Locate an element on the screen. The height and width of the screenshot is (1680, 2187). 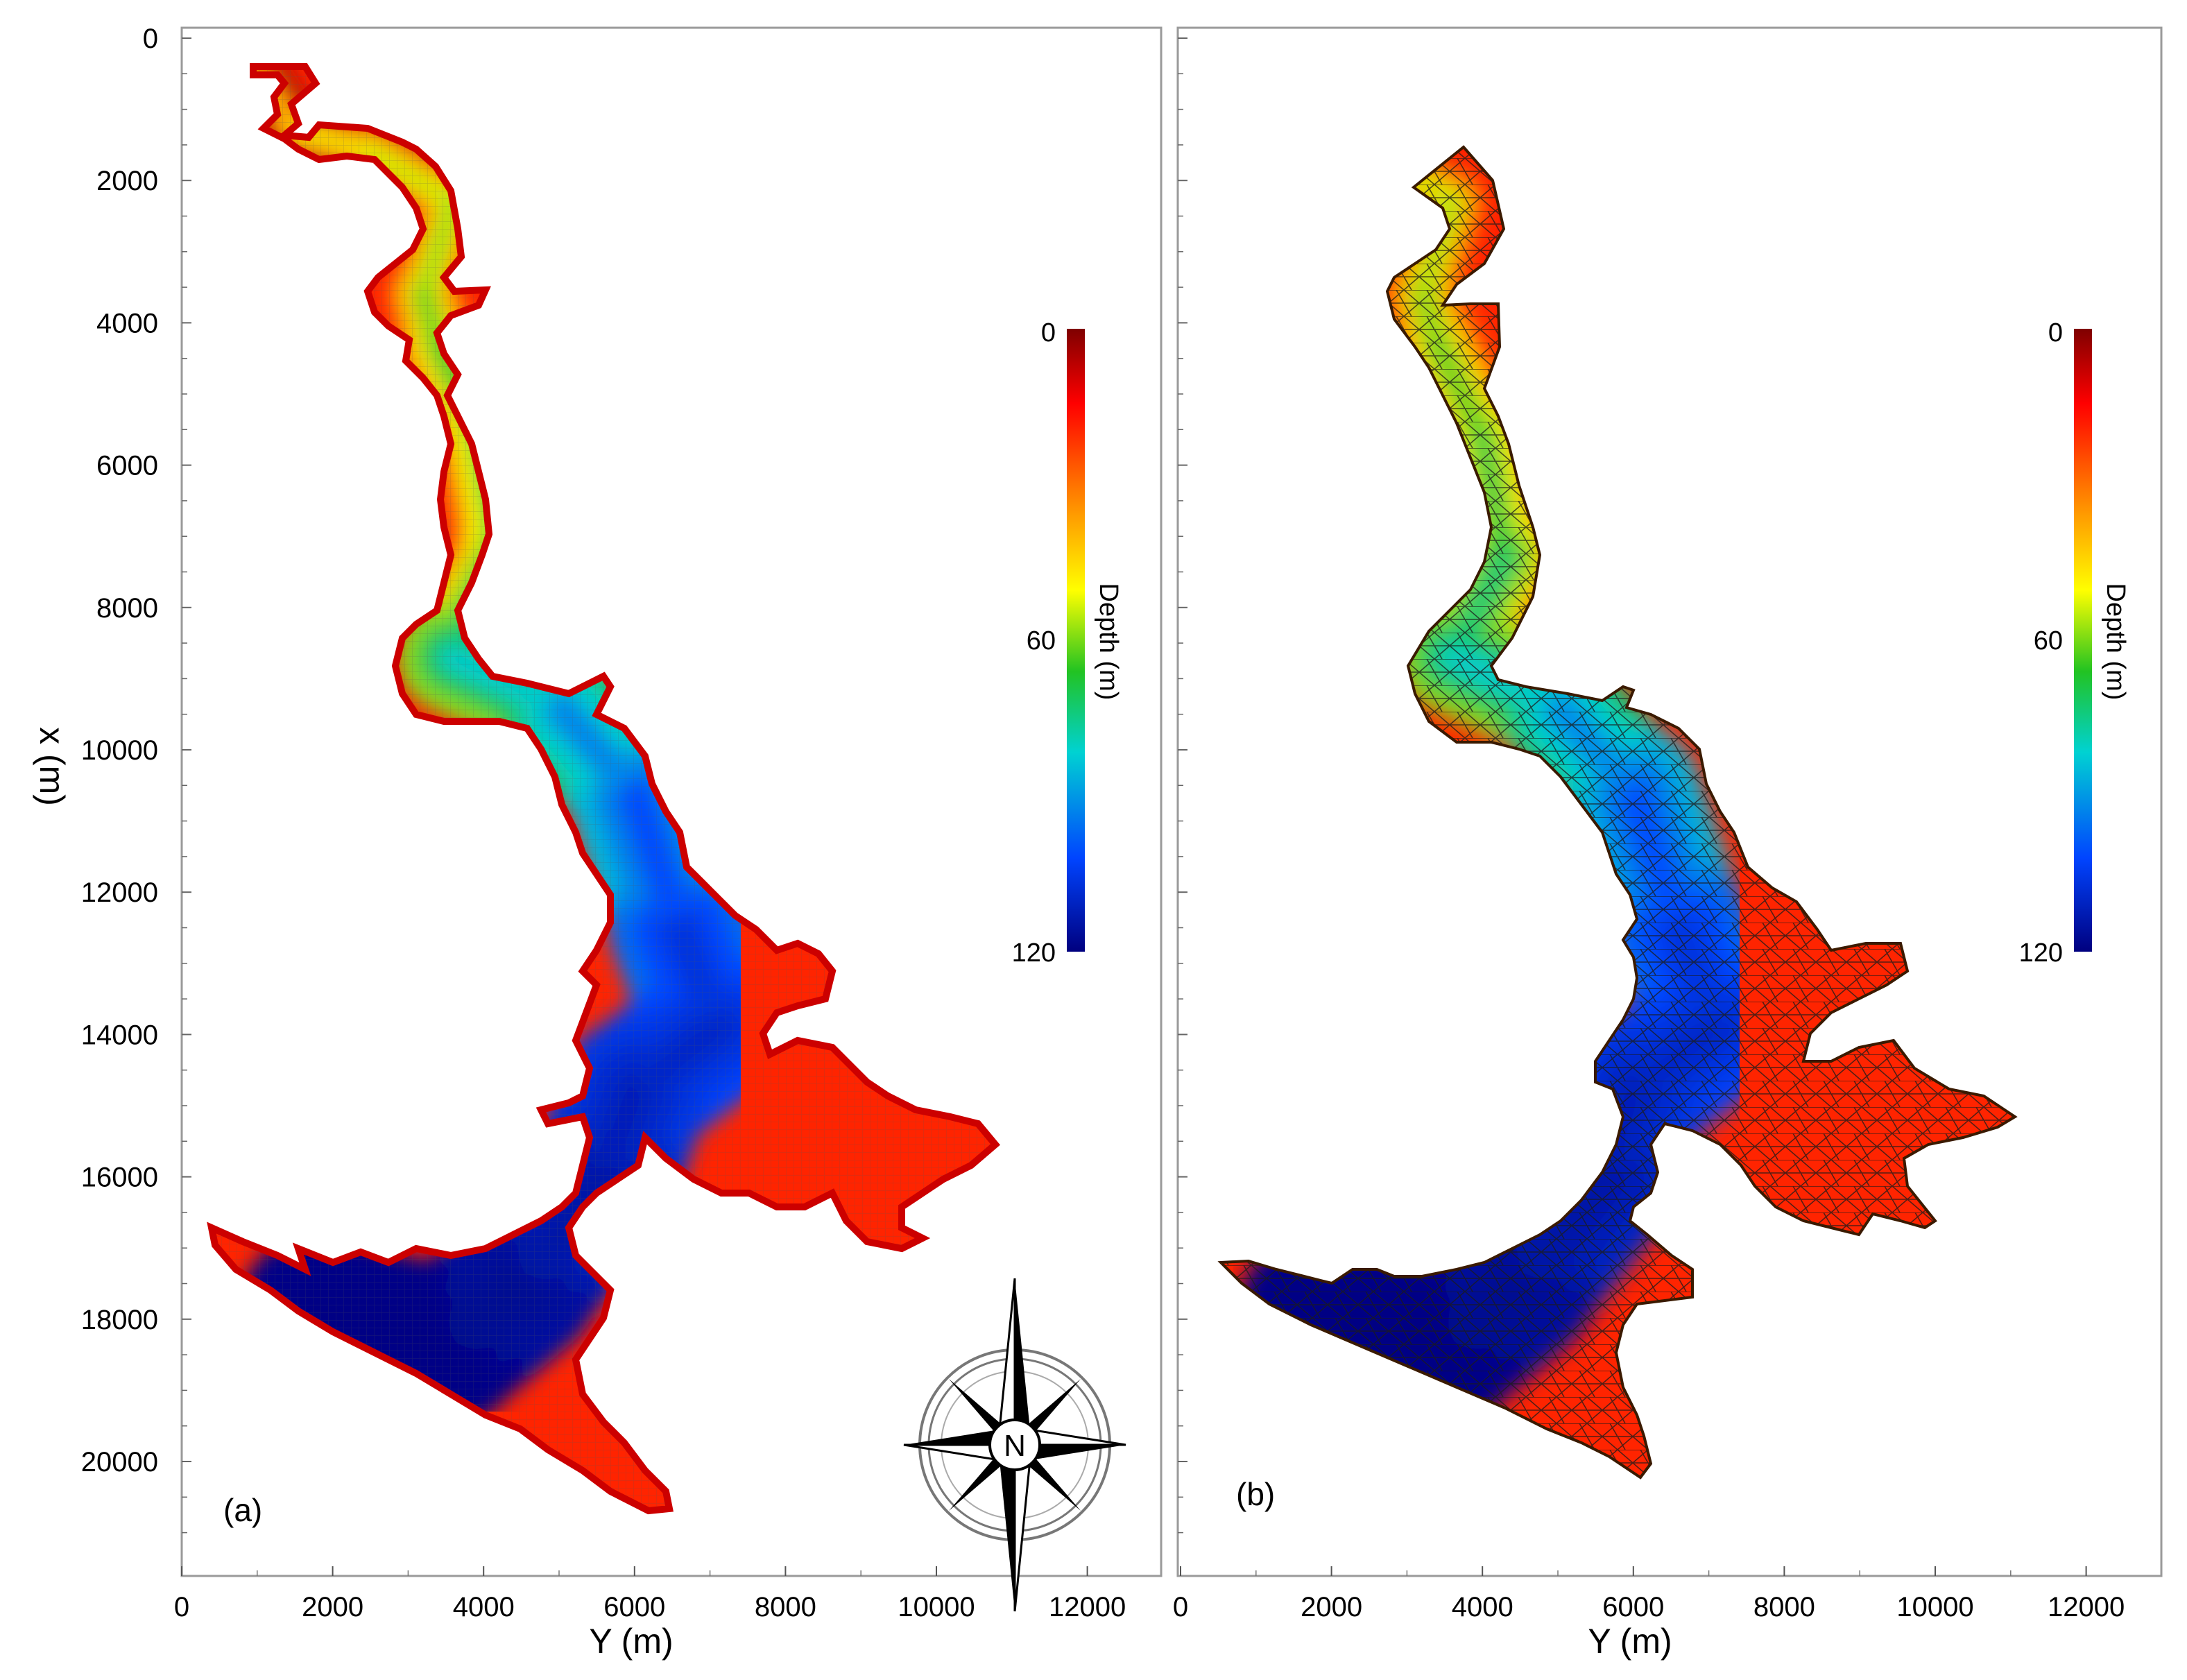
compass-north-label: N is located at coordinates (1015, 1446).